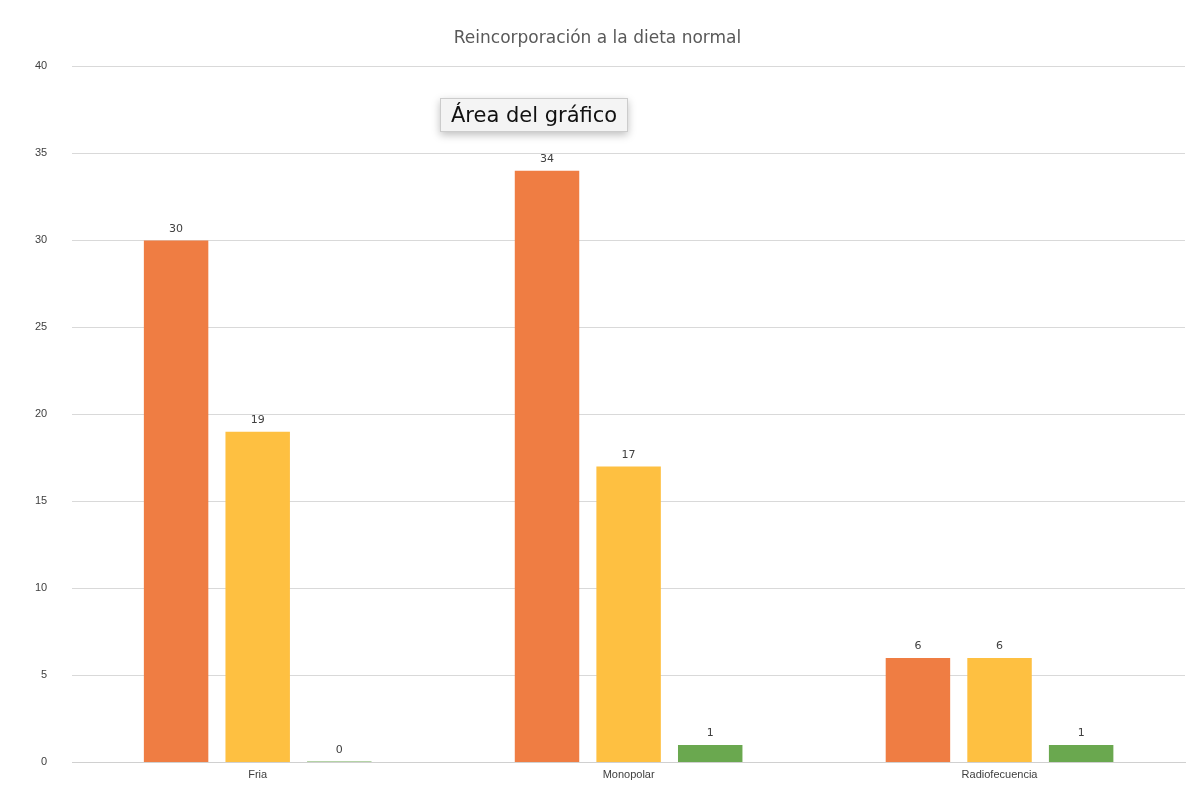  What do you see at coordinates (44, 761) in the screenshot?
I see `y-tick-label: 0` at bounding box center [44, 761].